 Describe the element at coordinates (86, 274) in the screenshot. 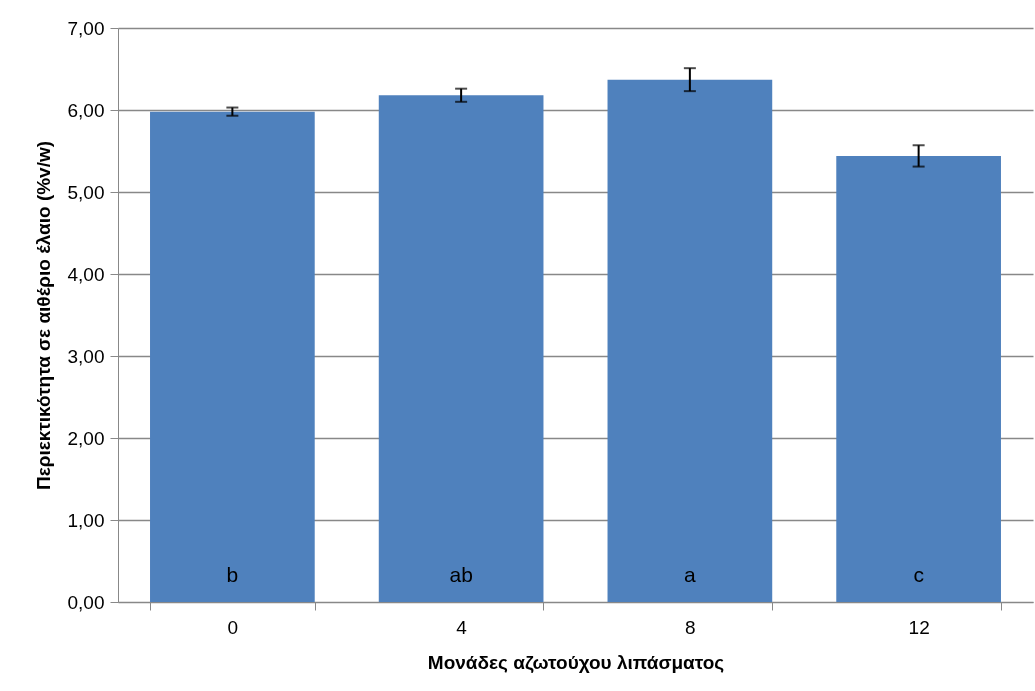

I see `y-tick-label: 4,00` at that location.